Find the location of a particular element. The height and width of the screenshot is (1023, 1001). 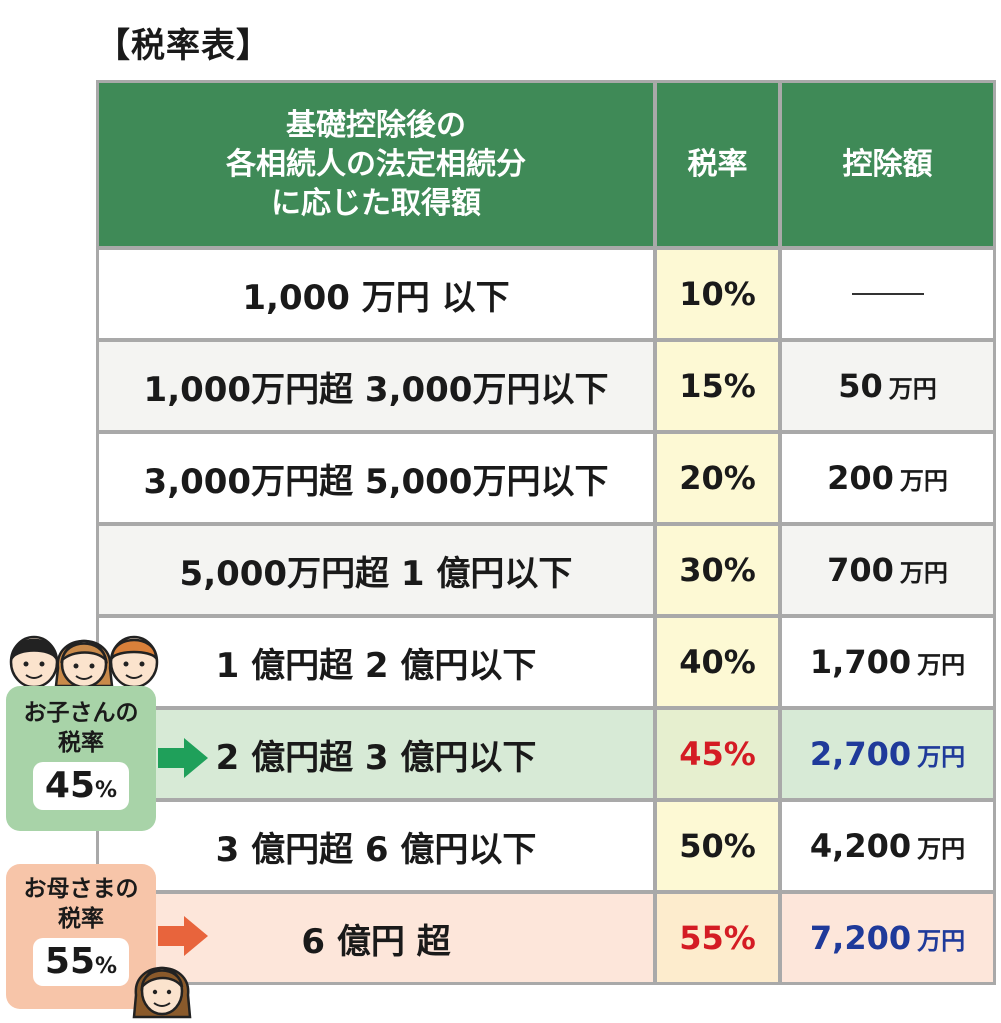

child-tax-rate-badge: お子さんの 税率 45% is located at coordinates (81, 758).